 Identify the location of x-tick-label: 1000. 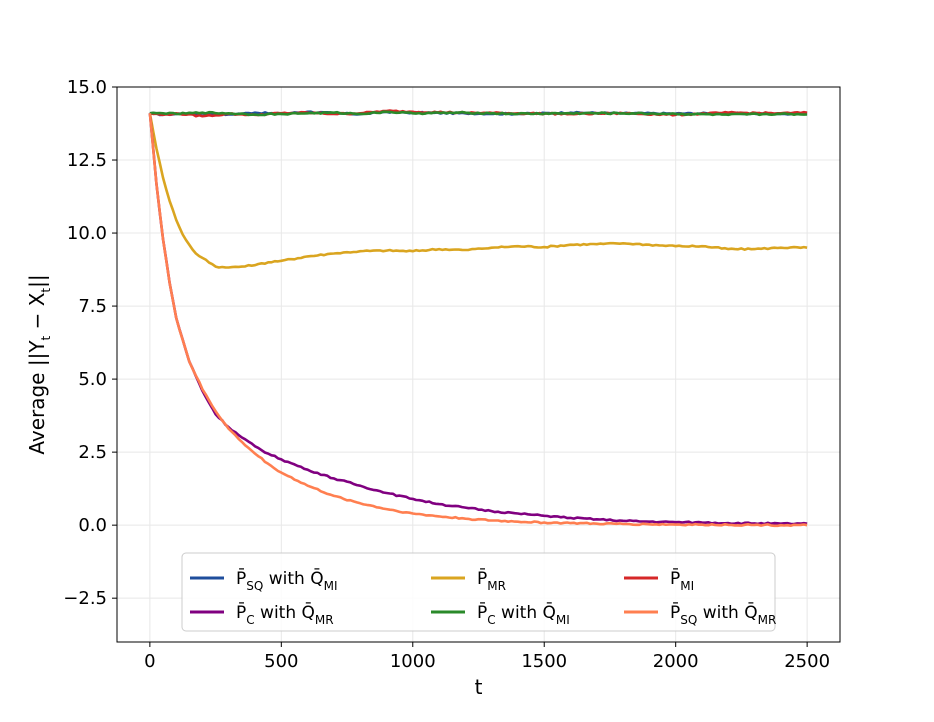
(413, 661).